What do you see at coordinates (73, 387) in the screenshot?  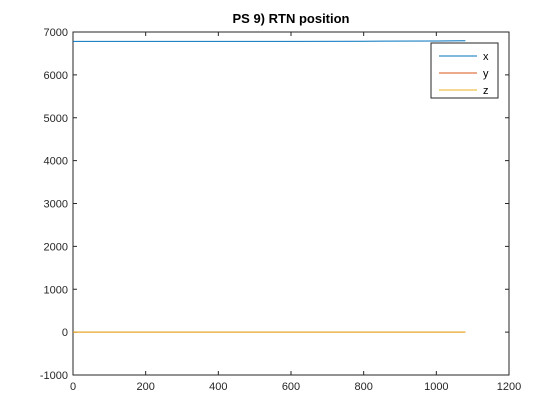 I see `x-tick-label: 0` at bounding box center [73, 387].